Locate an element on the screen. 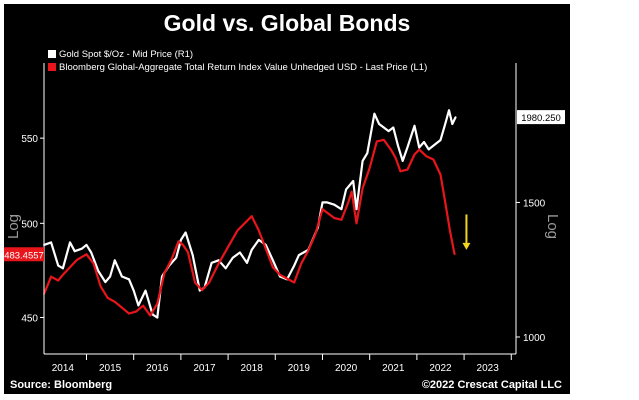 The width and height of the screenshot is (639, 400). copyright-note: ©2022 Crescat Capital LLC is located at coordinates (491, 385).